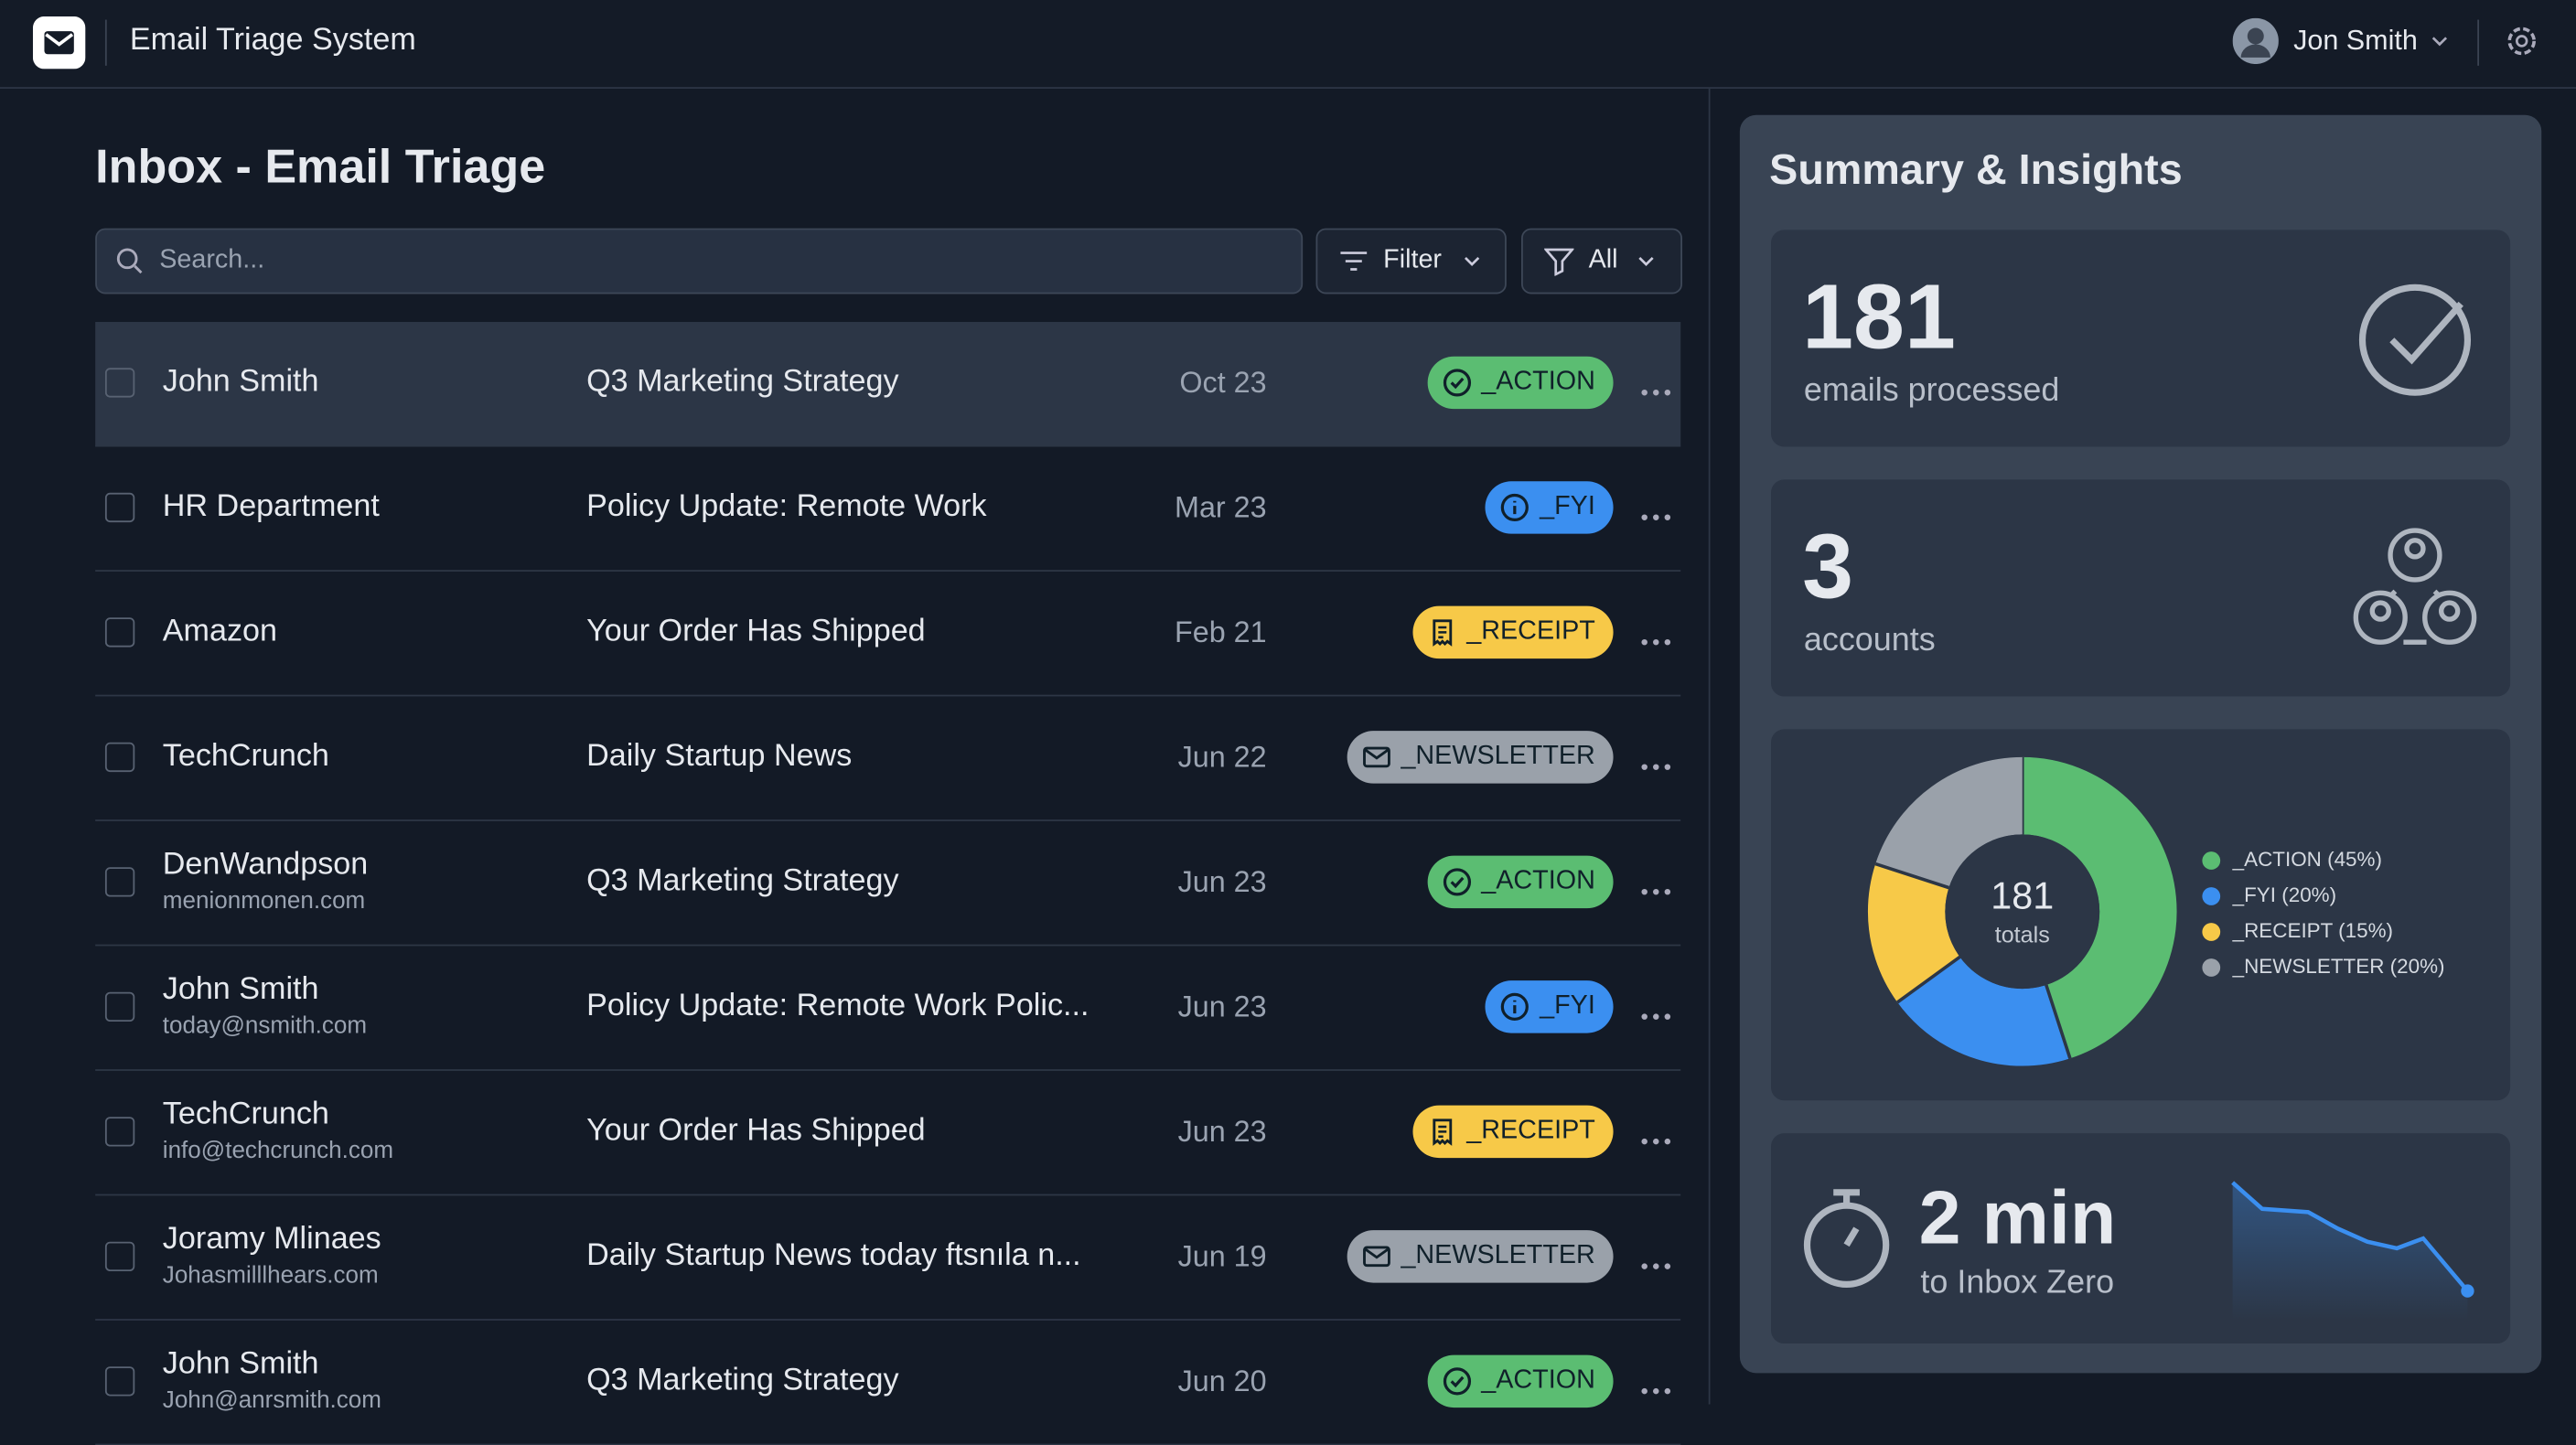 Image resolution: width=2576 pixels, height=1445 pixels. I want to click on sender-email: John@anrsmith.com, so click(272, 1401).